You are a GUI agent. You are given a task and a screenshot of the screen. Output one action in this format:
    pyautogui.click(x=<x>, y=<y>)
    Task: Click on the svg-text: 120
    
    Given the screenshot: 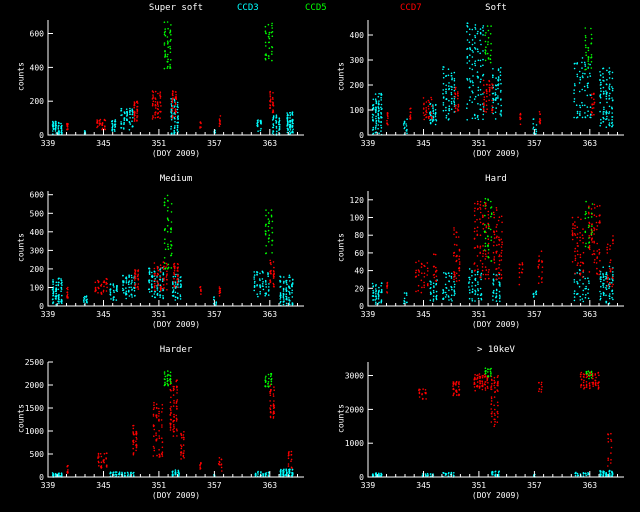 What is the action you would take?
    pyautogui.click(x=357, y=200)
    